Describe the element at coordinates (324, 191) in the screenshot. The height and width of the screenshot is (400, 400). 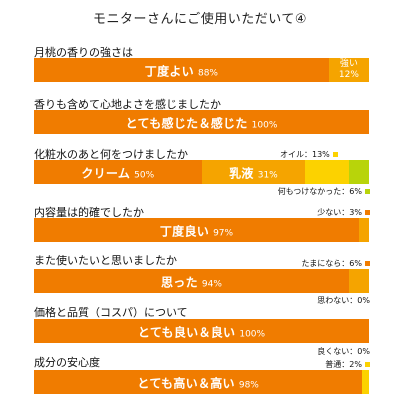
I see `outside-label-何もつけなかった: 何もつけなかった：6%` at that location.